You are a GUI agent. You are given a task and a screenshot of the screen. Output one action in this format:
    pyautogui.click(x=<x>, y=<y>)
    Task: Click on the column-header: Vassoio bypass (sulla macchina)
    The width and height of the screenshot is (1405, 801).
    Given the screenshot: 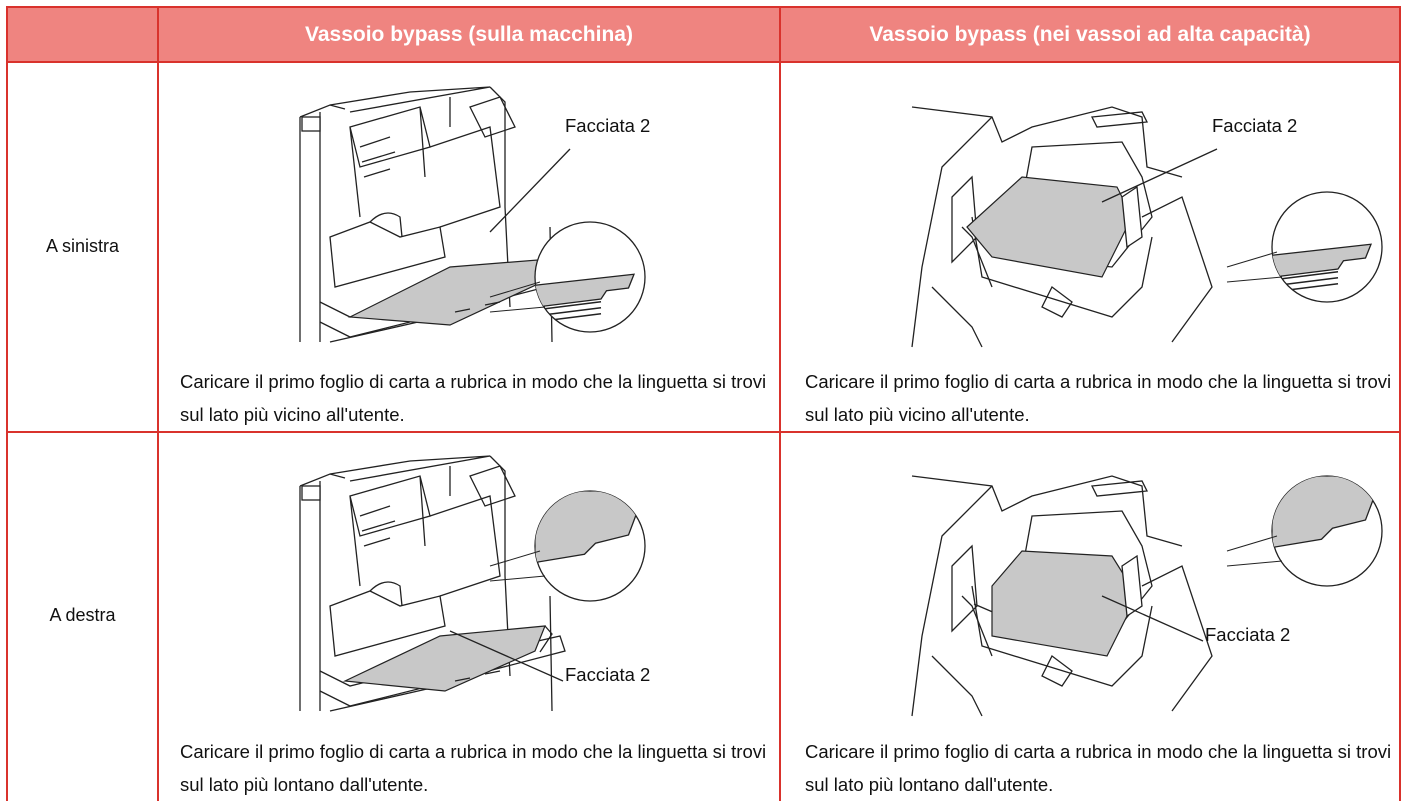 What is the action you would take?
    pyautogui.click(x=469, y=34)
    